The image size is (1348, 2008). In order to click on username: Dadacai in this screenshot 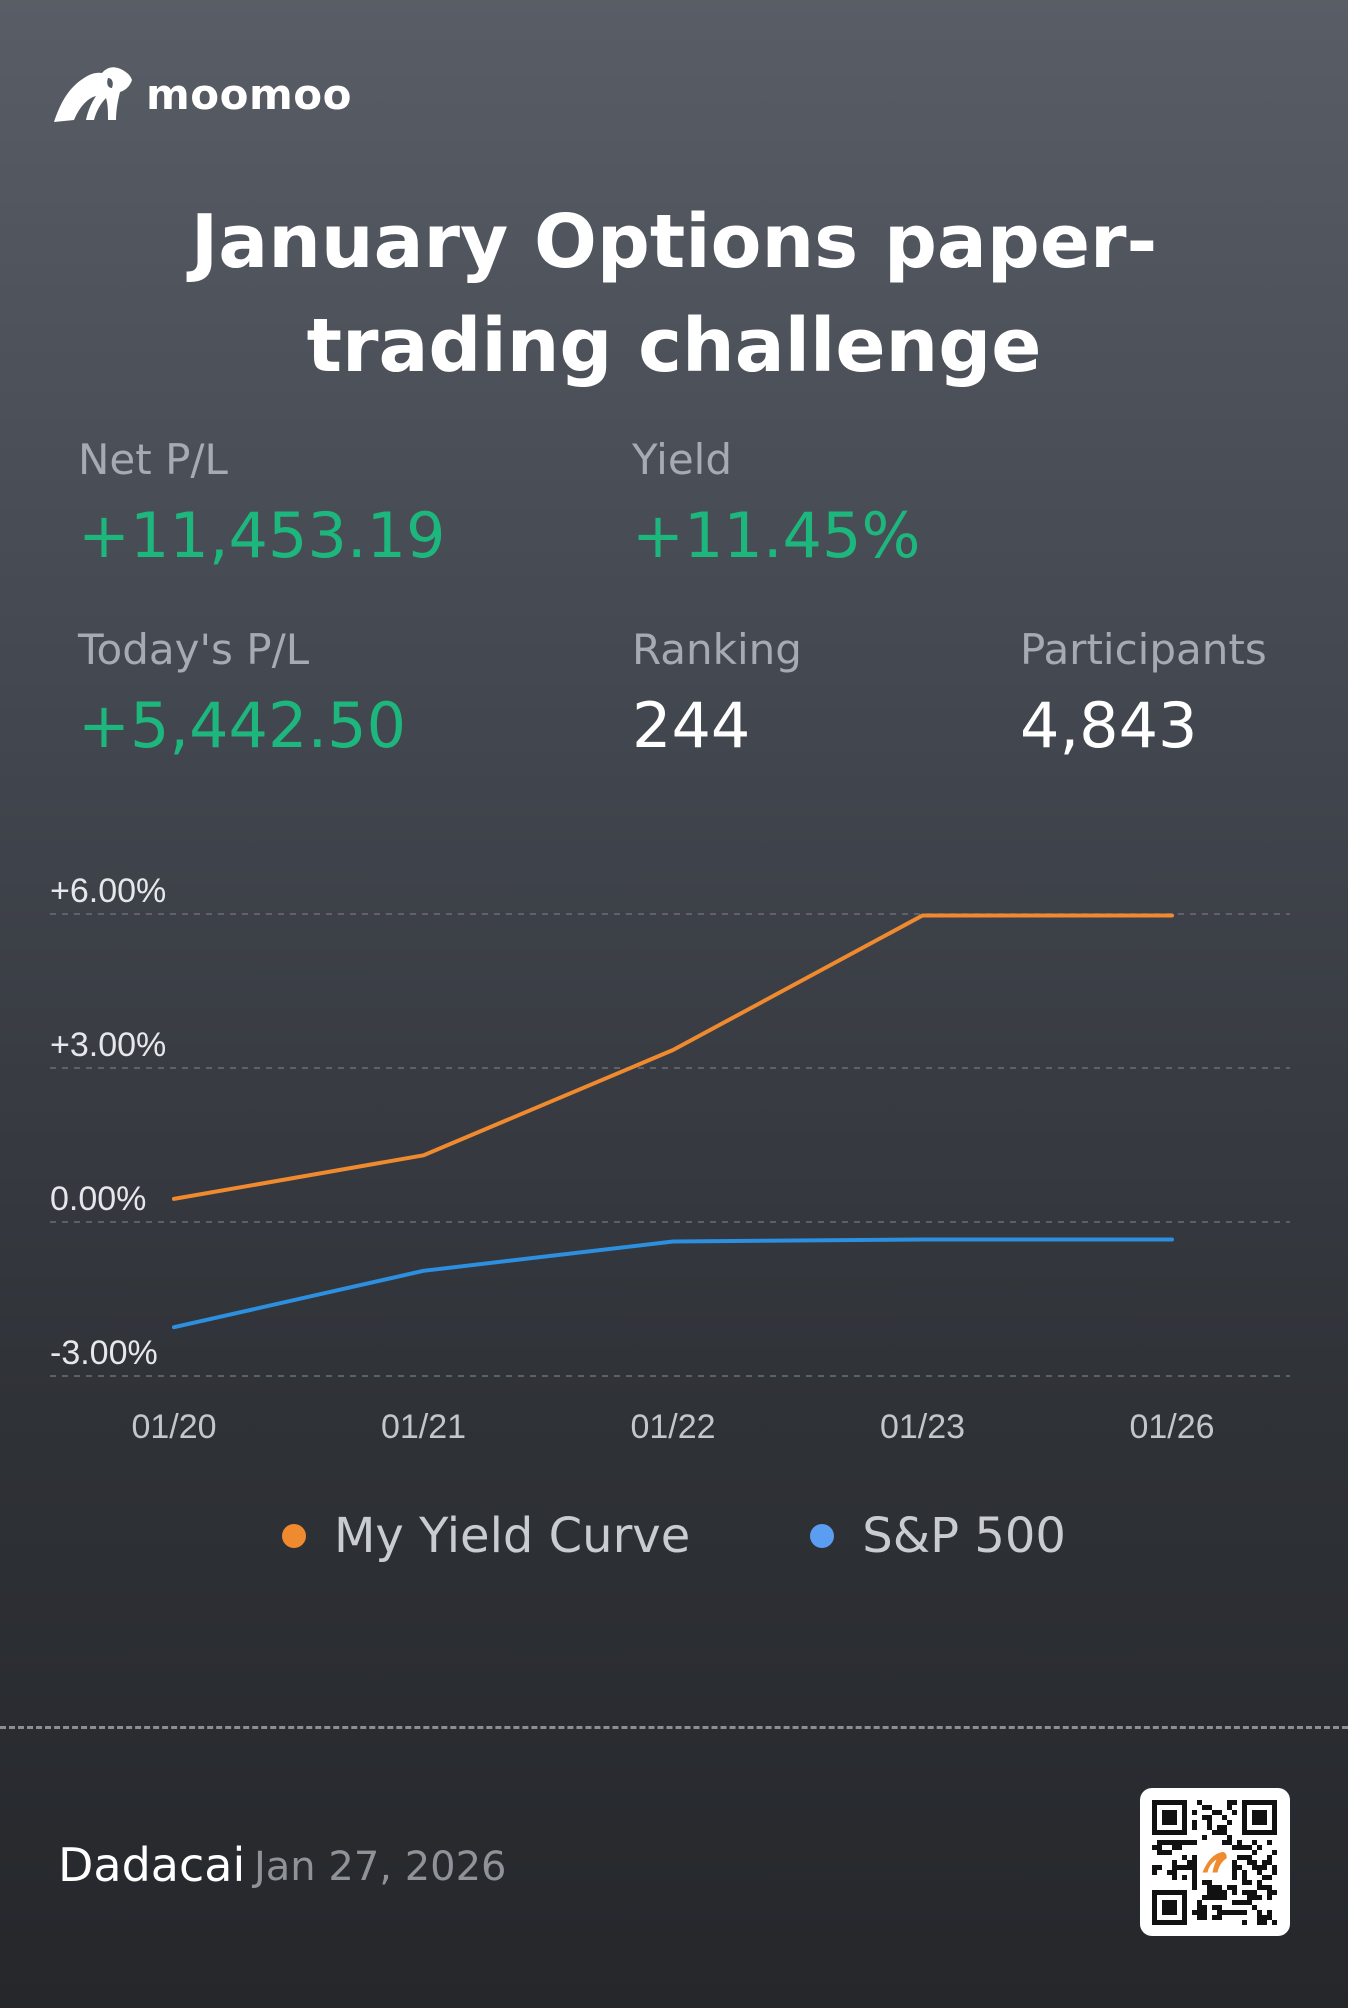, I will do `click(152, 1865)`.